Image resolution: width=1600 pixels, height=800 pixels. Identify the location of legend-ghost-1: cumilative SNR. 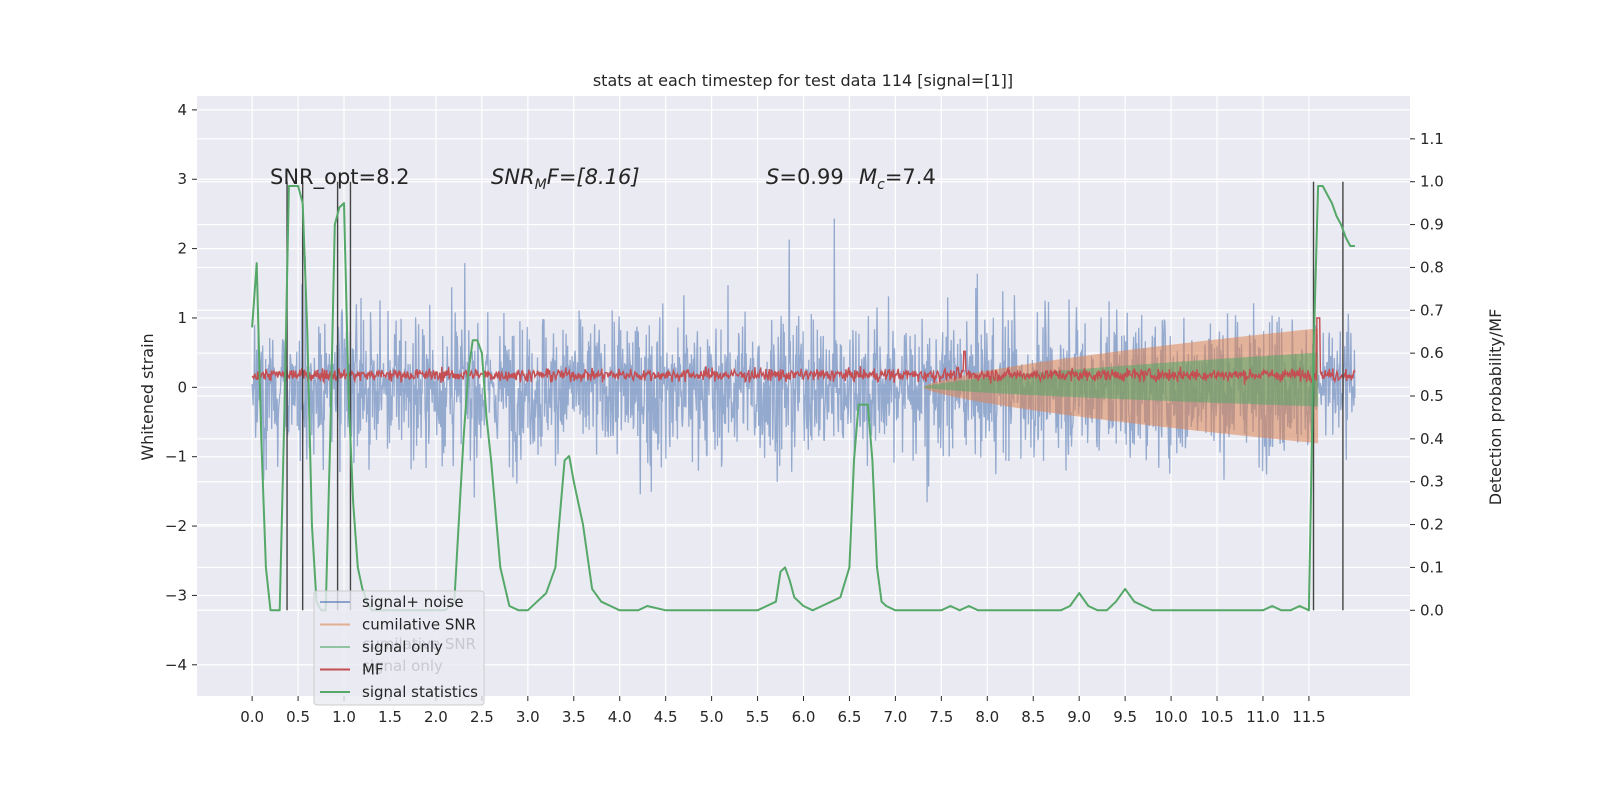
(419, 644).